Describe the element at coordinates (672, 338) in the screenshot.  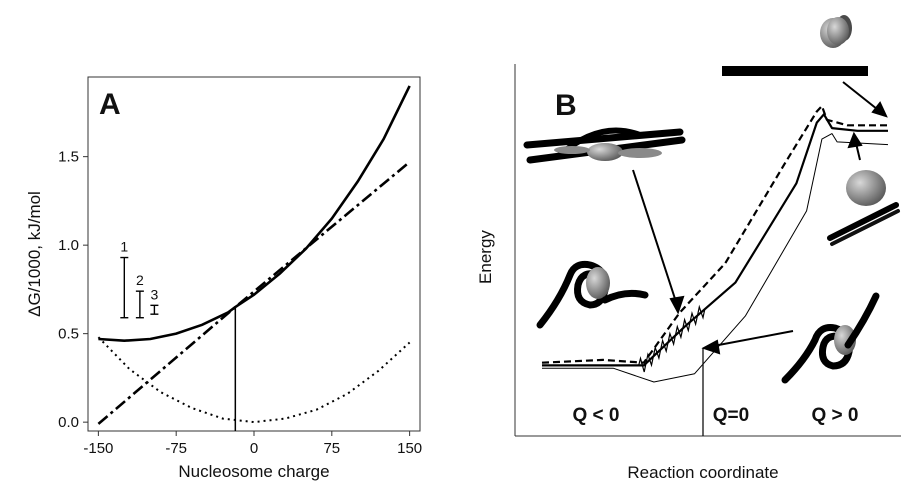
I see `panel-b-ripple` at that location.